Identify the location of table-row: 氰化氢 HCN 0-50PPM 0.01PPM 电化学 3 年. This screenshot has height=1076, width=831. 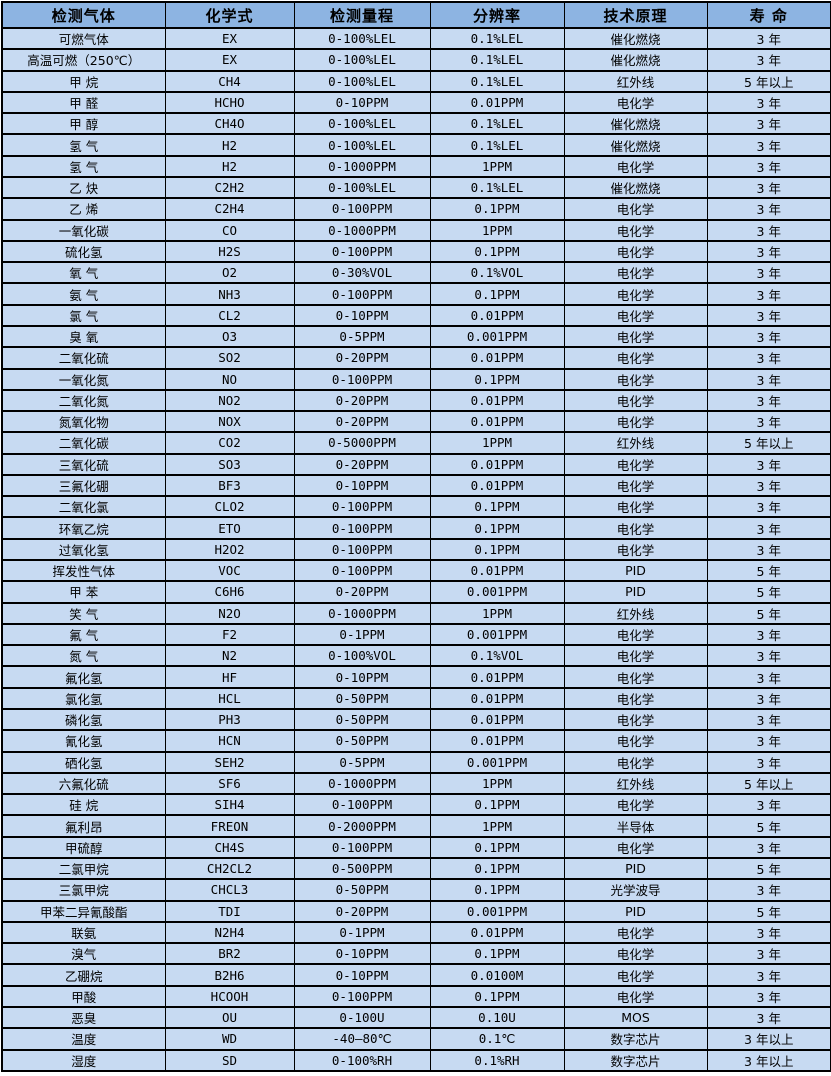
(416, 741).